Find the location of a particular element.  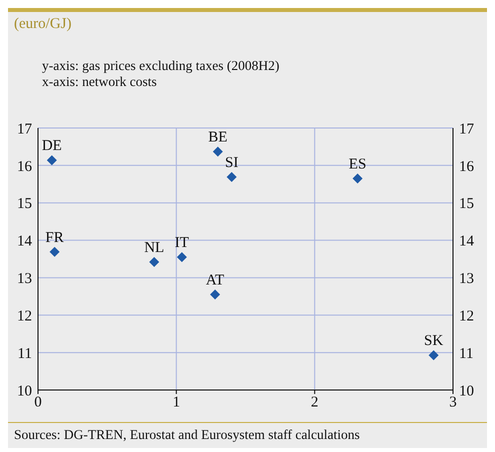

y-tick-label: 16 is located at coordinates (24, 166).